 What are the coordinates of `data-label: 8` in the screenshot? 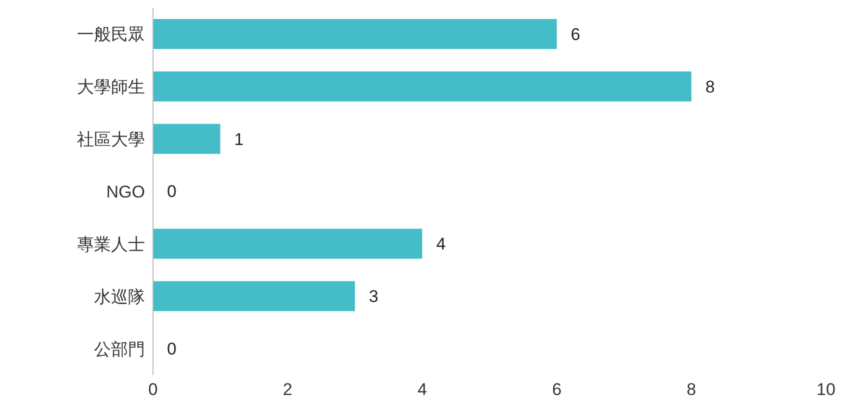 It's located at (710, 86).